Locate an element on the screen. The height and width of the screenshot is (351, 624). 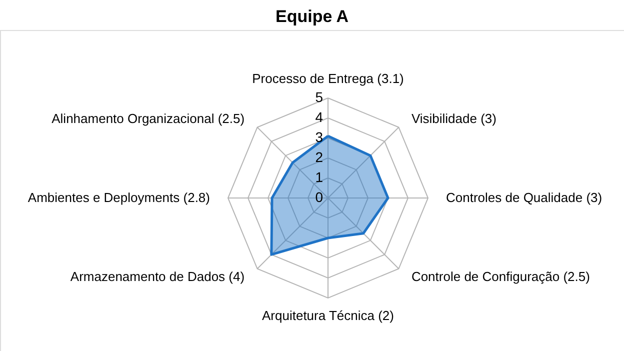
spoke-label: Arquitetura Técnica (2) is located at coordinates (328, 315).